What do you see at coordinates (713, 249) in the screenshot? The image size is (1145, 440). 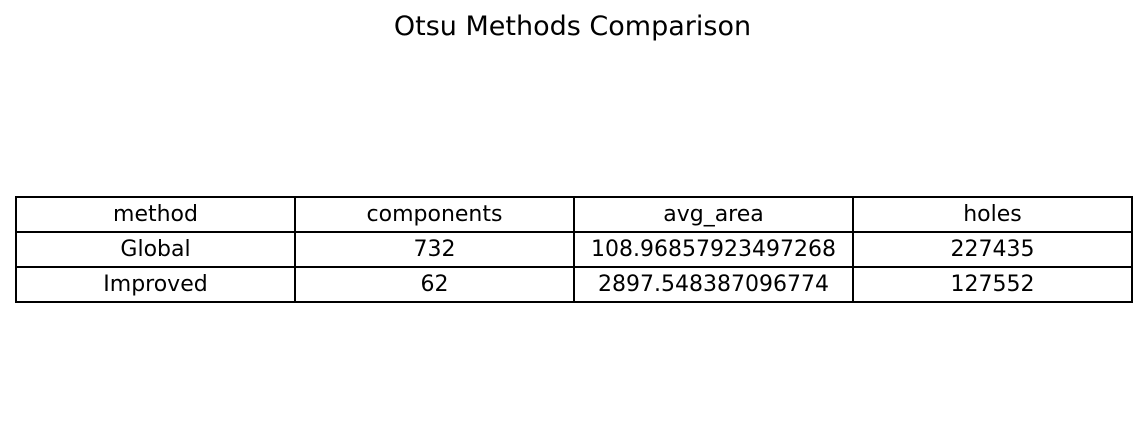 I see `table-cell-avg-area: 108.96857923497268` at bounding box center [713, 249].